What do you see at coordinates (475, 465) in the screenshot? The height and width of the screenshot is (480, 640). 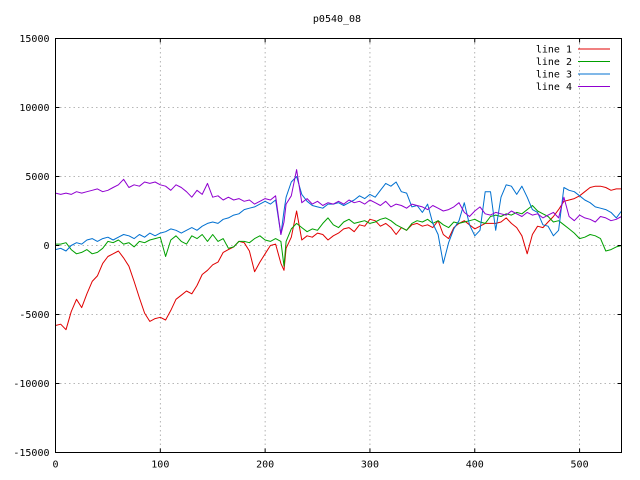 I see `x-tick-label-4: 400` at bounding box center [475, 465].